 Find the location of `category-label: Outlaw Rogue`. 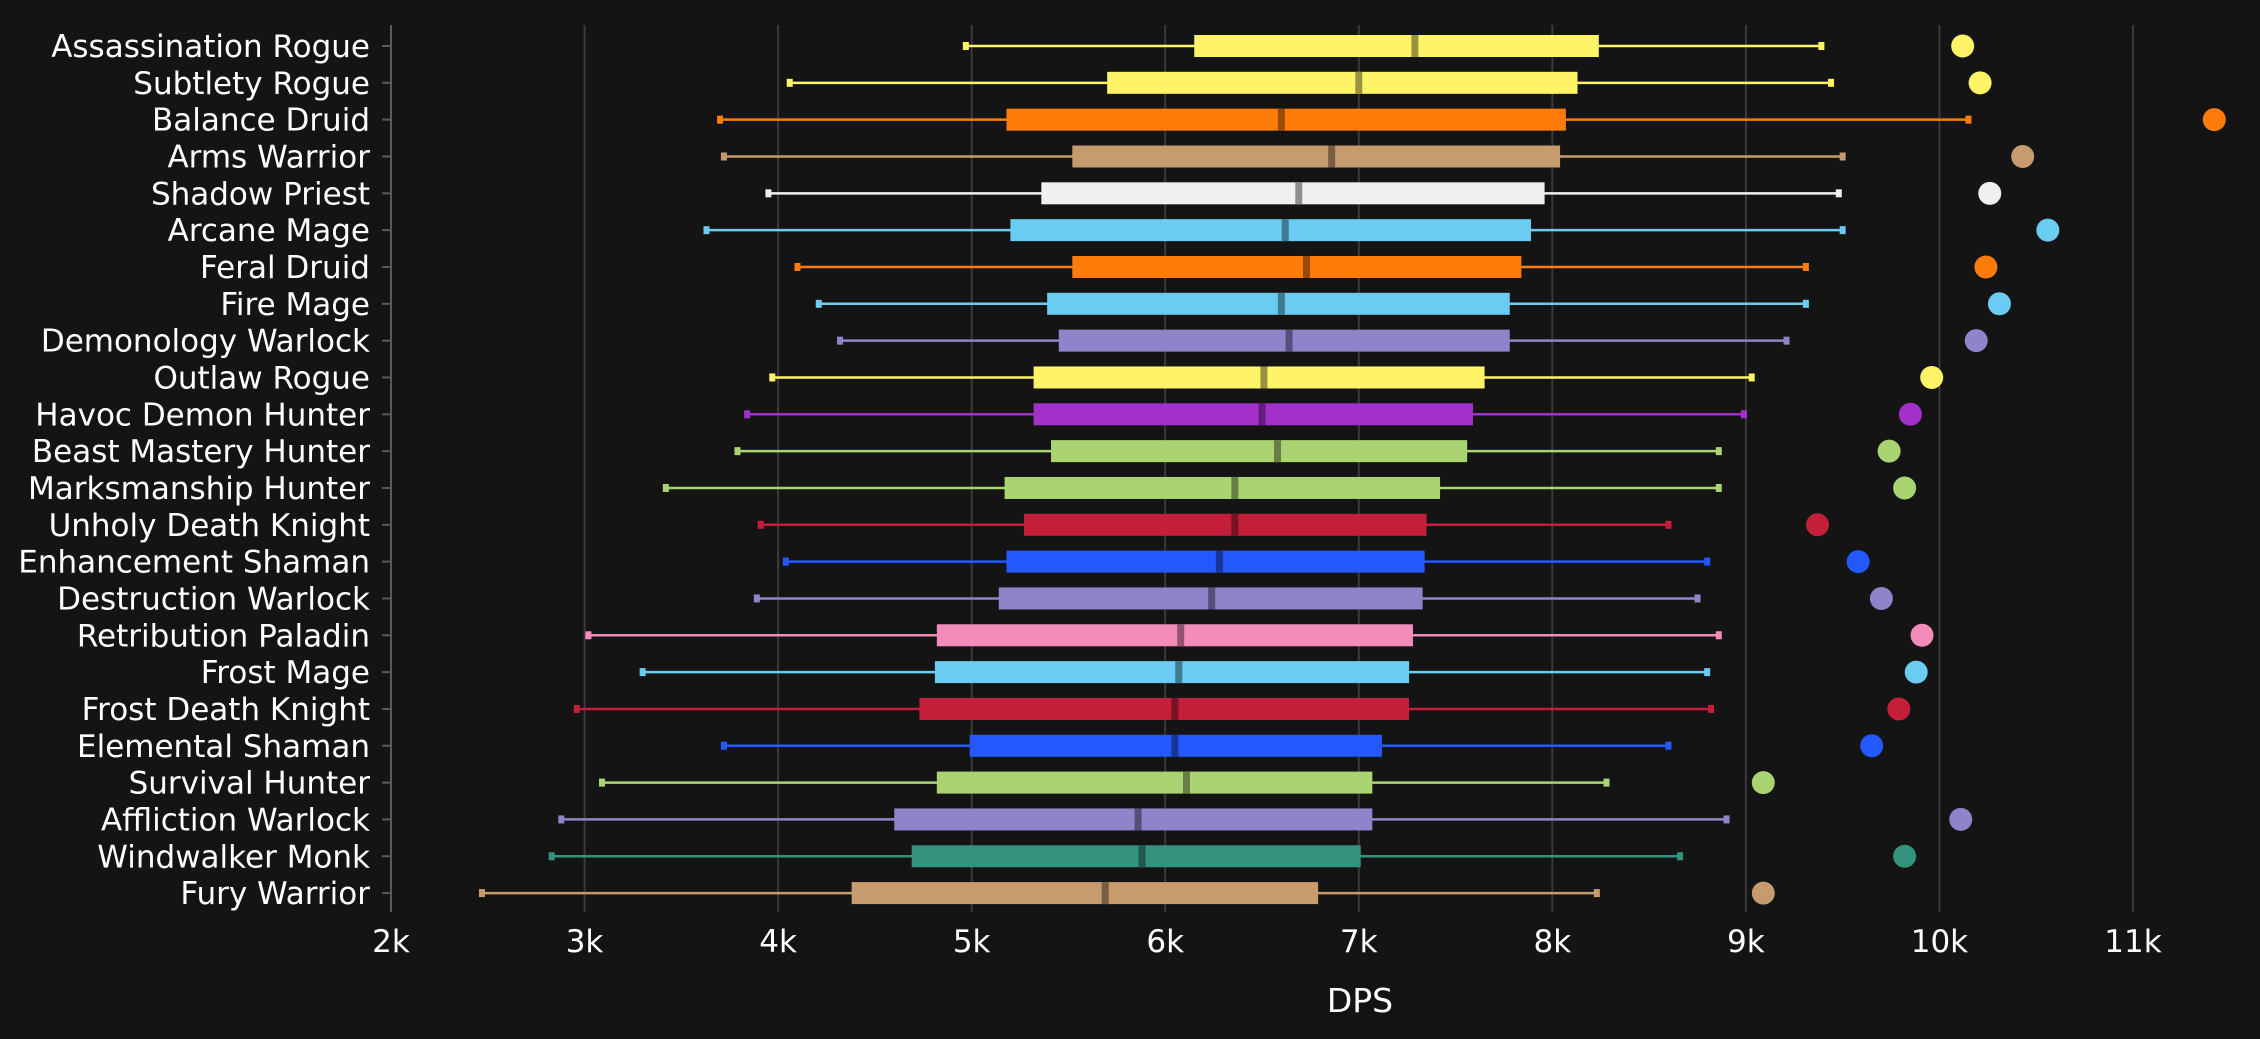

category-label: Outlaw Rogue is located at coordinates (261, 378).